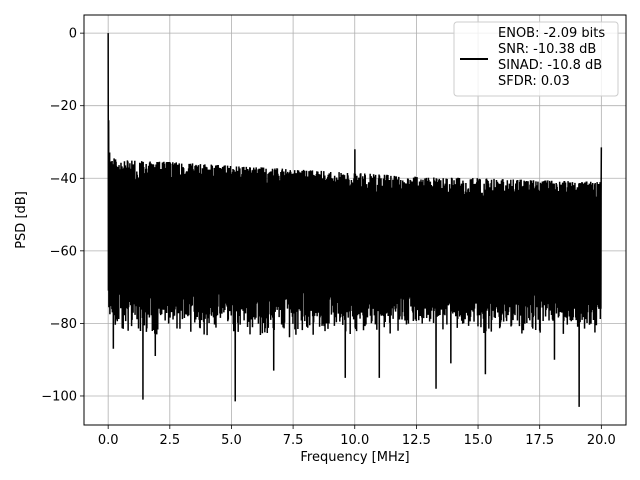 This screenshot has width=640, height=480. I want to click on y-tick-label: −100, so click(59, 396).